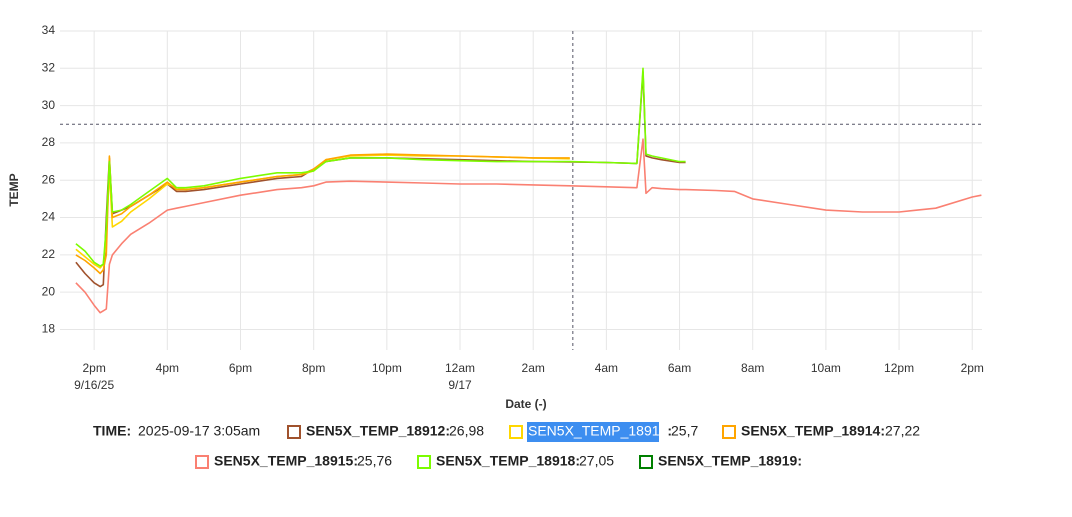  What do you see at coordinates (49, 30) in the screenshot?
I see `y-tick-label: 34` at bounding box center [49, 30].